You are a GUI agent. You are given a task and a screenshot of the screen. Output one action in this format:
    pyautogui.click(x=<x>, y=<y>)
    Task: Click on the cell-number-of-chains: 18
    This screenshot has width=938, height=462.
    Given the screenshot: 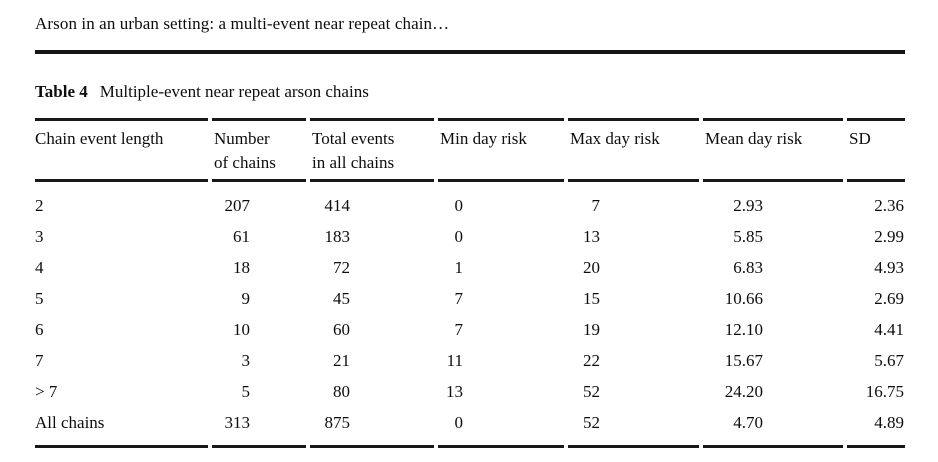 What is the action you would take?
    pyautogui.click(x=241, y=267)
    